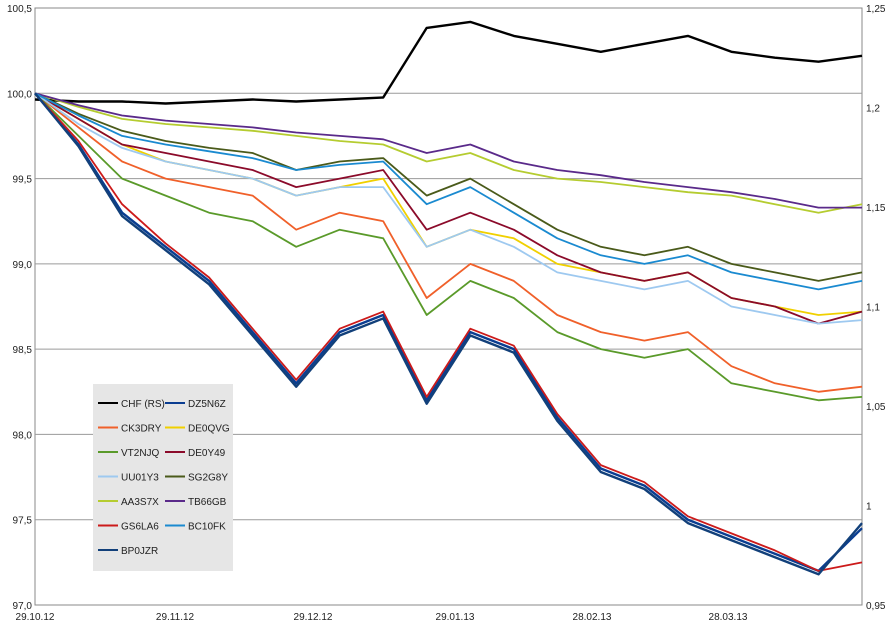 This screenshot has height=630, width=892. Describe the element at coordinates (23, 435) in the screenshot. I see `y-tick-label: 98,0` at that location.